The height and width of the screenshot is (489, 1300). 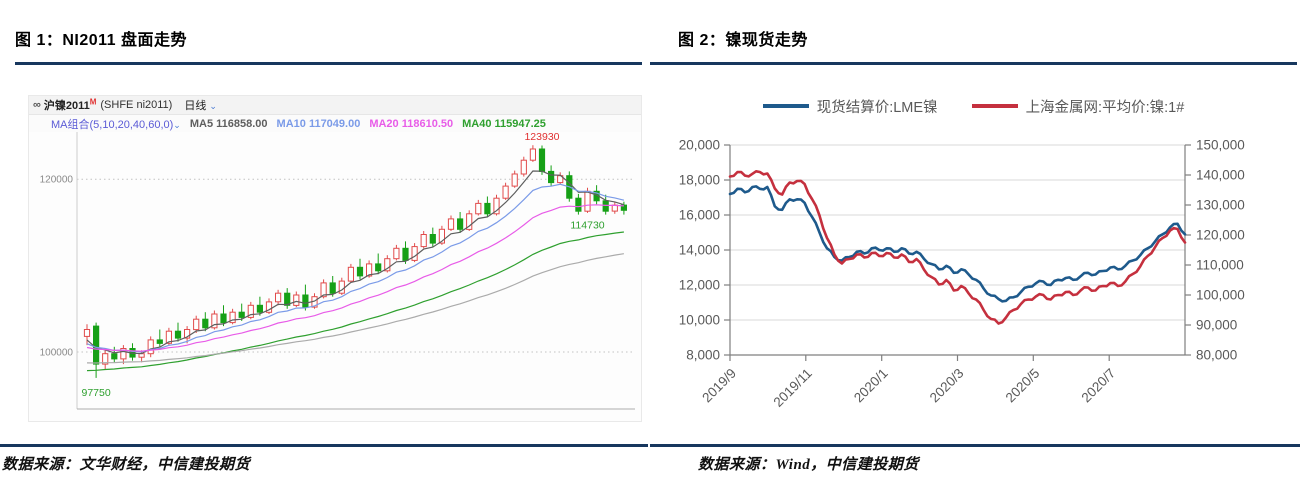 What do you see at coordinates (699, 215) in the screenshot?
I see `svg-text: 16,000` at bounding box center [699, 215].